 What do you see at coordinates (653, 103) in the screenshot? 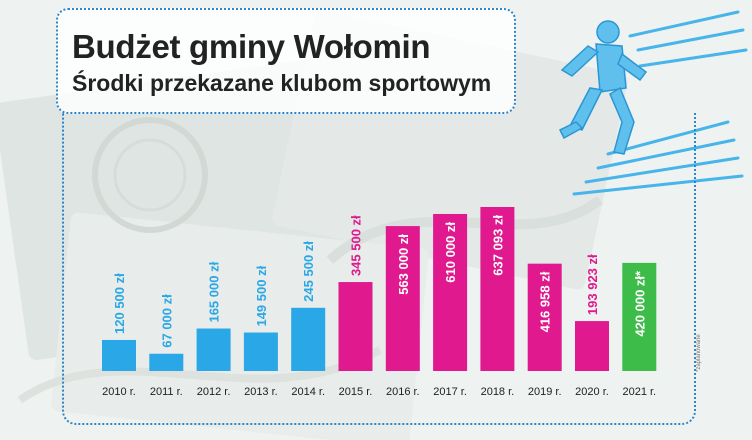
I see `runner-illustration` at bounding box center [653, 103].